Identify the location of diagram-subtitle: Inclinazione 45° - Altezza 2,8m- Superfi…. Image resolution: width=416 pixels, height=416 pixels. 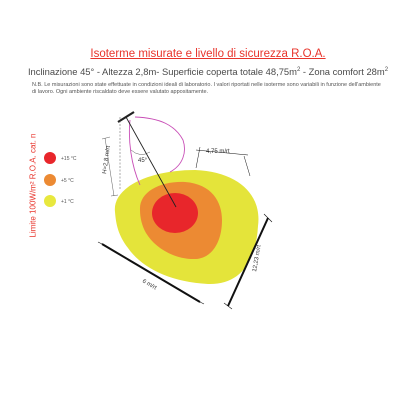
(208, 71).